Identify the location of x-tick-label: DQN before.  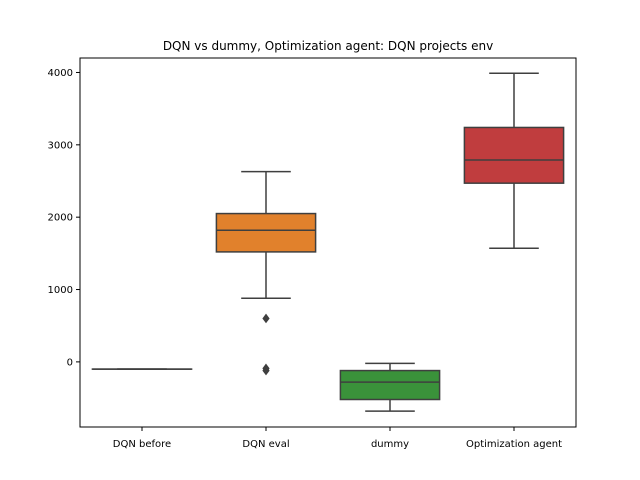
(142, 444).